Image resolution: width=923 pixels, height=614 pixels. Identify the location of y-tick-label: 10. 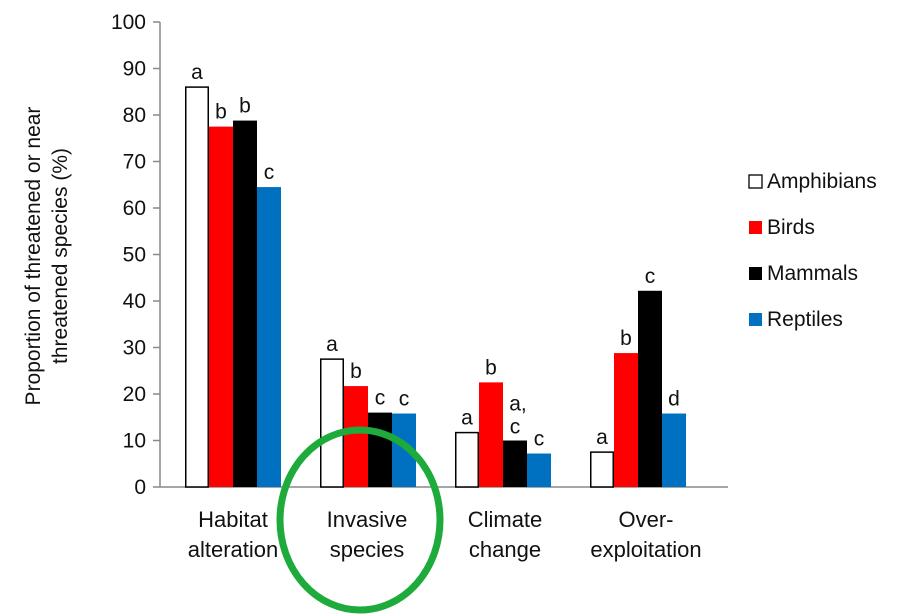
(134, 441).